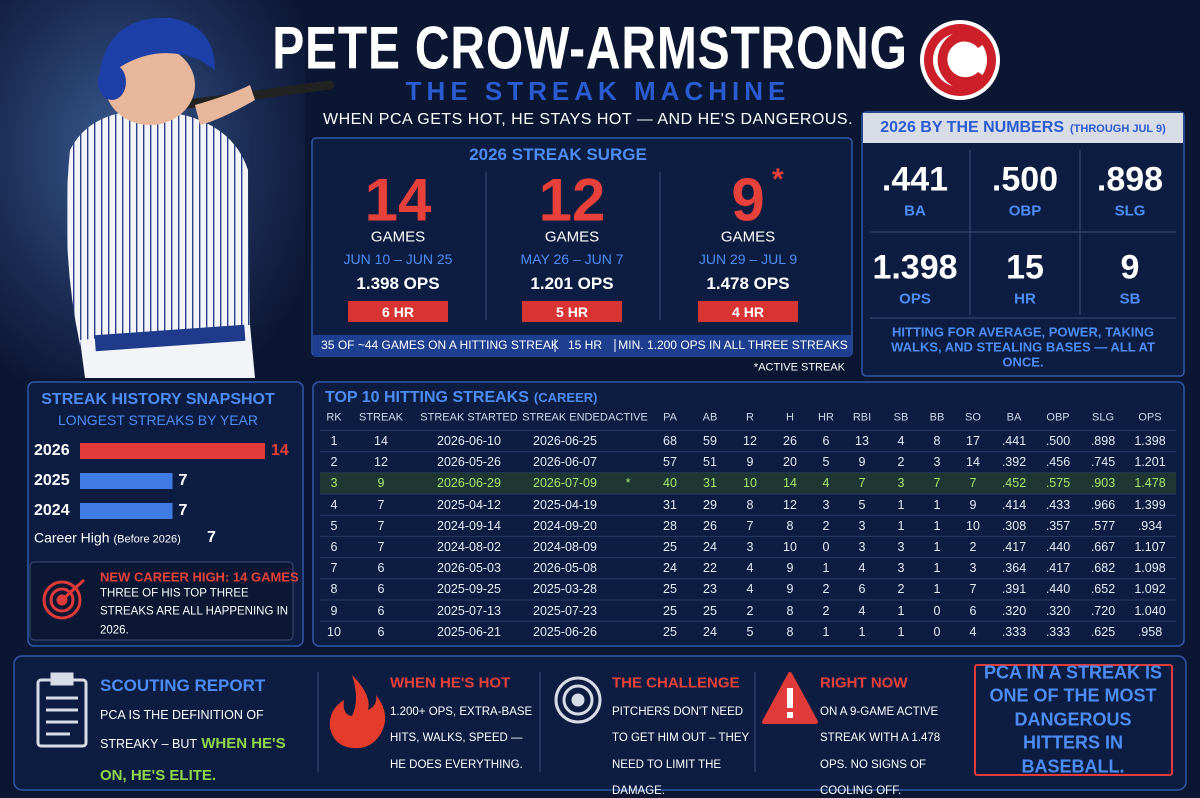 Image resolution: width=1200 pixels, height=798 pixels. Describe the element at coordinates (628, 417) in the screenshot. I see `column-header: ACTIVE` at that location.